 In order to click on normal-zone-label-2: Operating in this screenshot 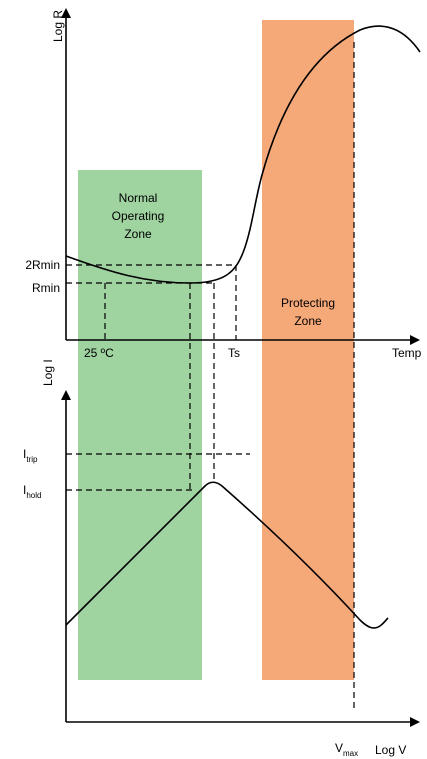, I will do `click(138, 216)`.